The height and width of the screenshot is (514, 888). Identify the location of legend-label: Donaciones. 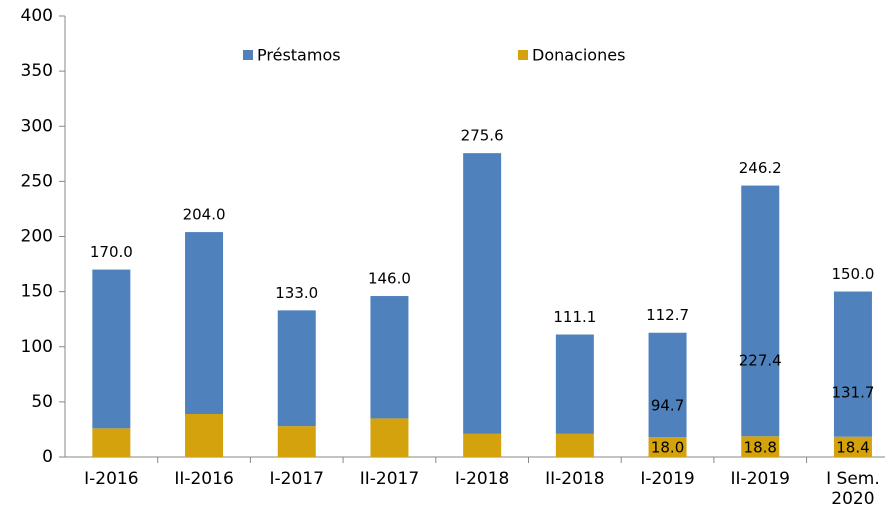
(578, 55).